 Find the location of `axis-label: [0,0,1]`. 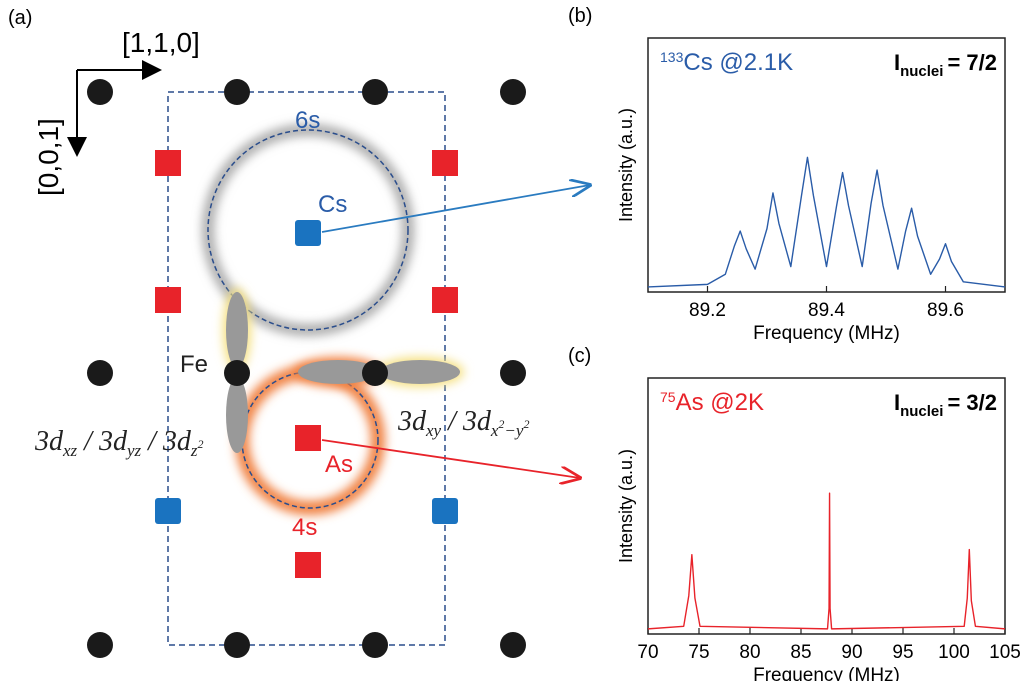

axis-label: [0,0,1] is located at coordinates (48, 157).